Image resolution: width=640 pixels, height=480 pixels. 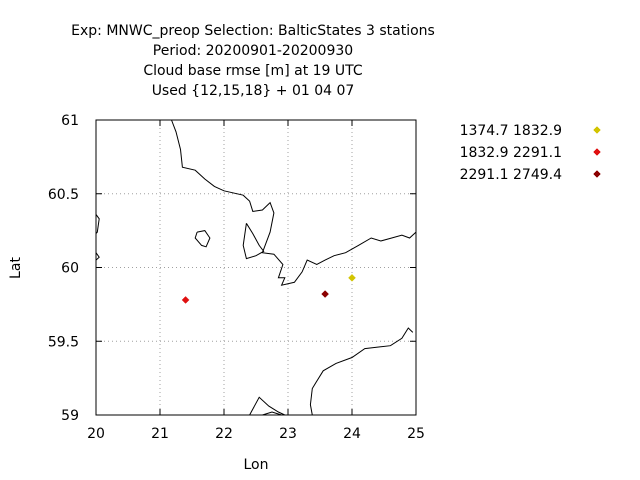 I want to click on title-line-4: Used {12,15,18} + 01 04 07, so click(x=253, y=91).